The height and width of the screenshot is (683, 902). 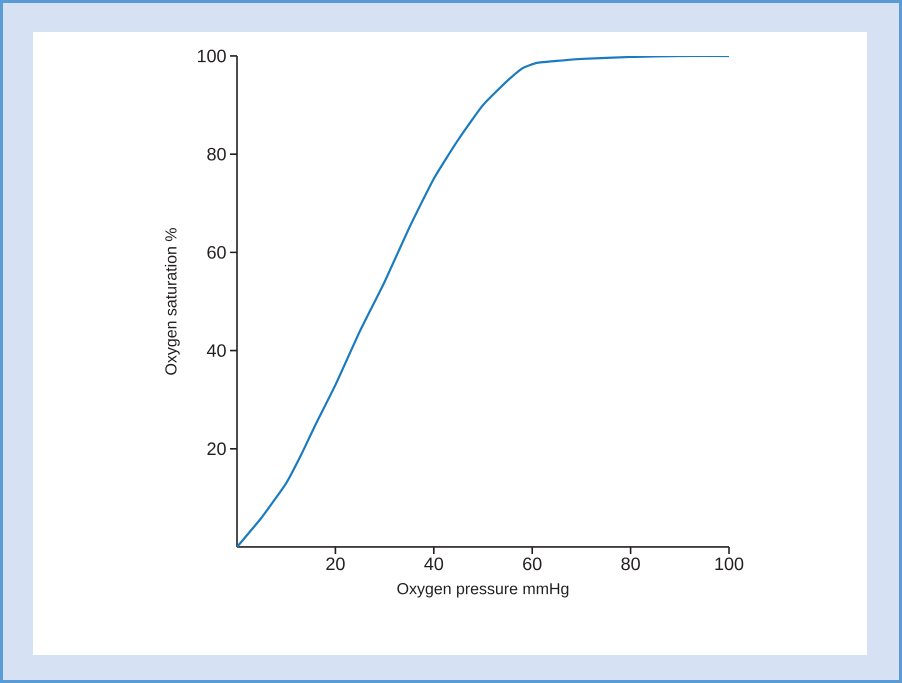 I want to click on x-tick-label: 60, so click(x=532, y=563).